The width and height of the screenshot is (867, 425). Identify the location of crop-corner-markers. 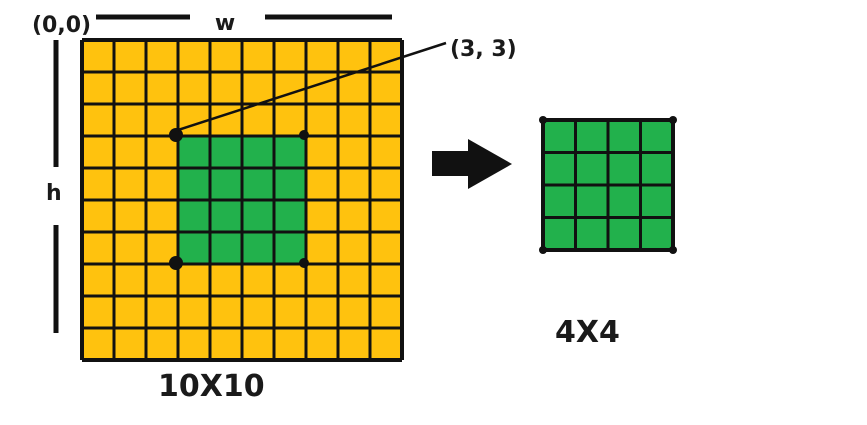
(239, 199).